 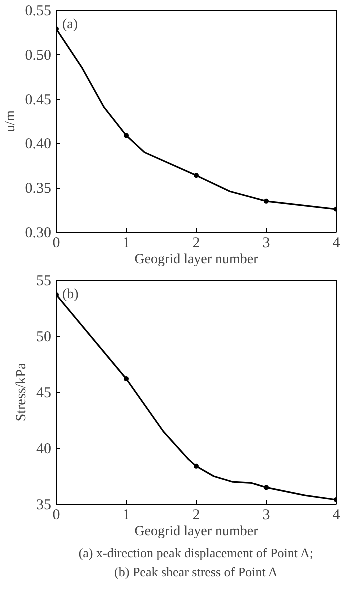 I want to click on y-tick-label: 50, so click(x=44, y=338).